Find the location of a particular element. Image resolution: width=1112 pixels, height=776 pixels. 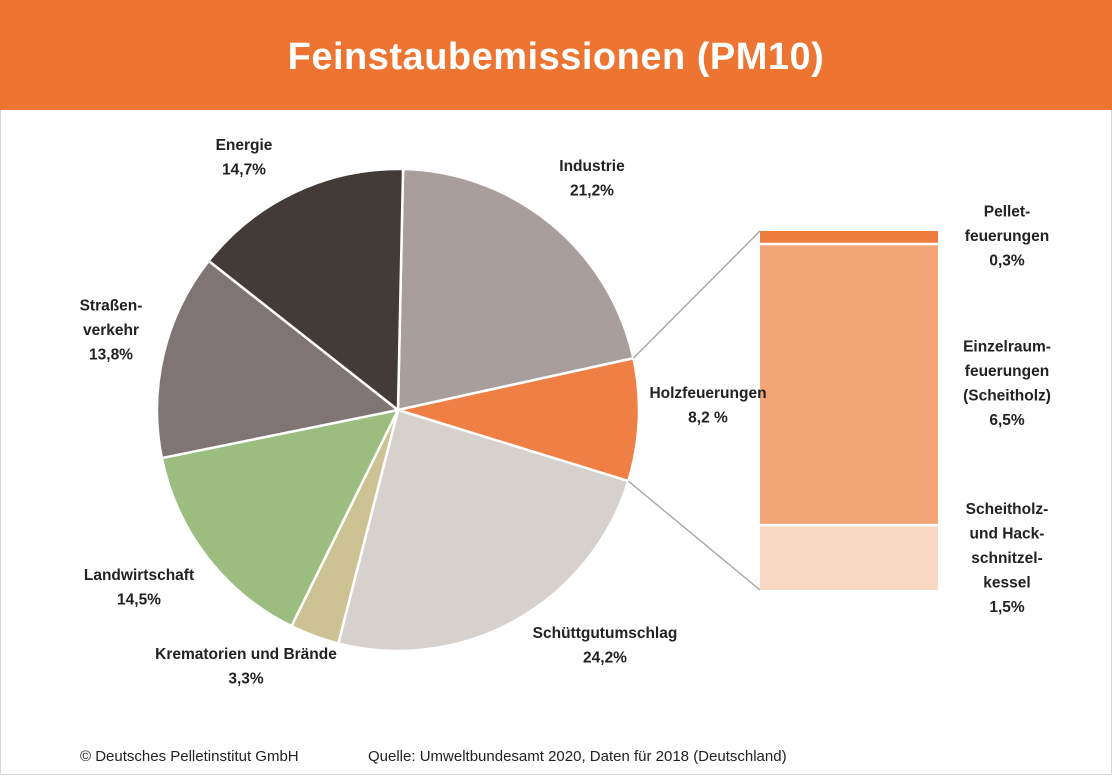

pie-slice-holzfeuerungen is located at coordinates (518, 419).